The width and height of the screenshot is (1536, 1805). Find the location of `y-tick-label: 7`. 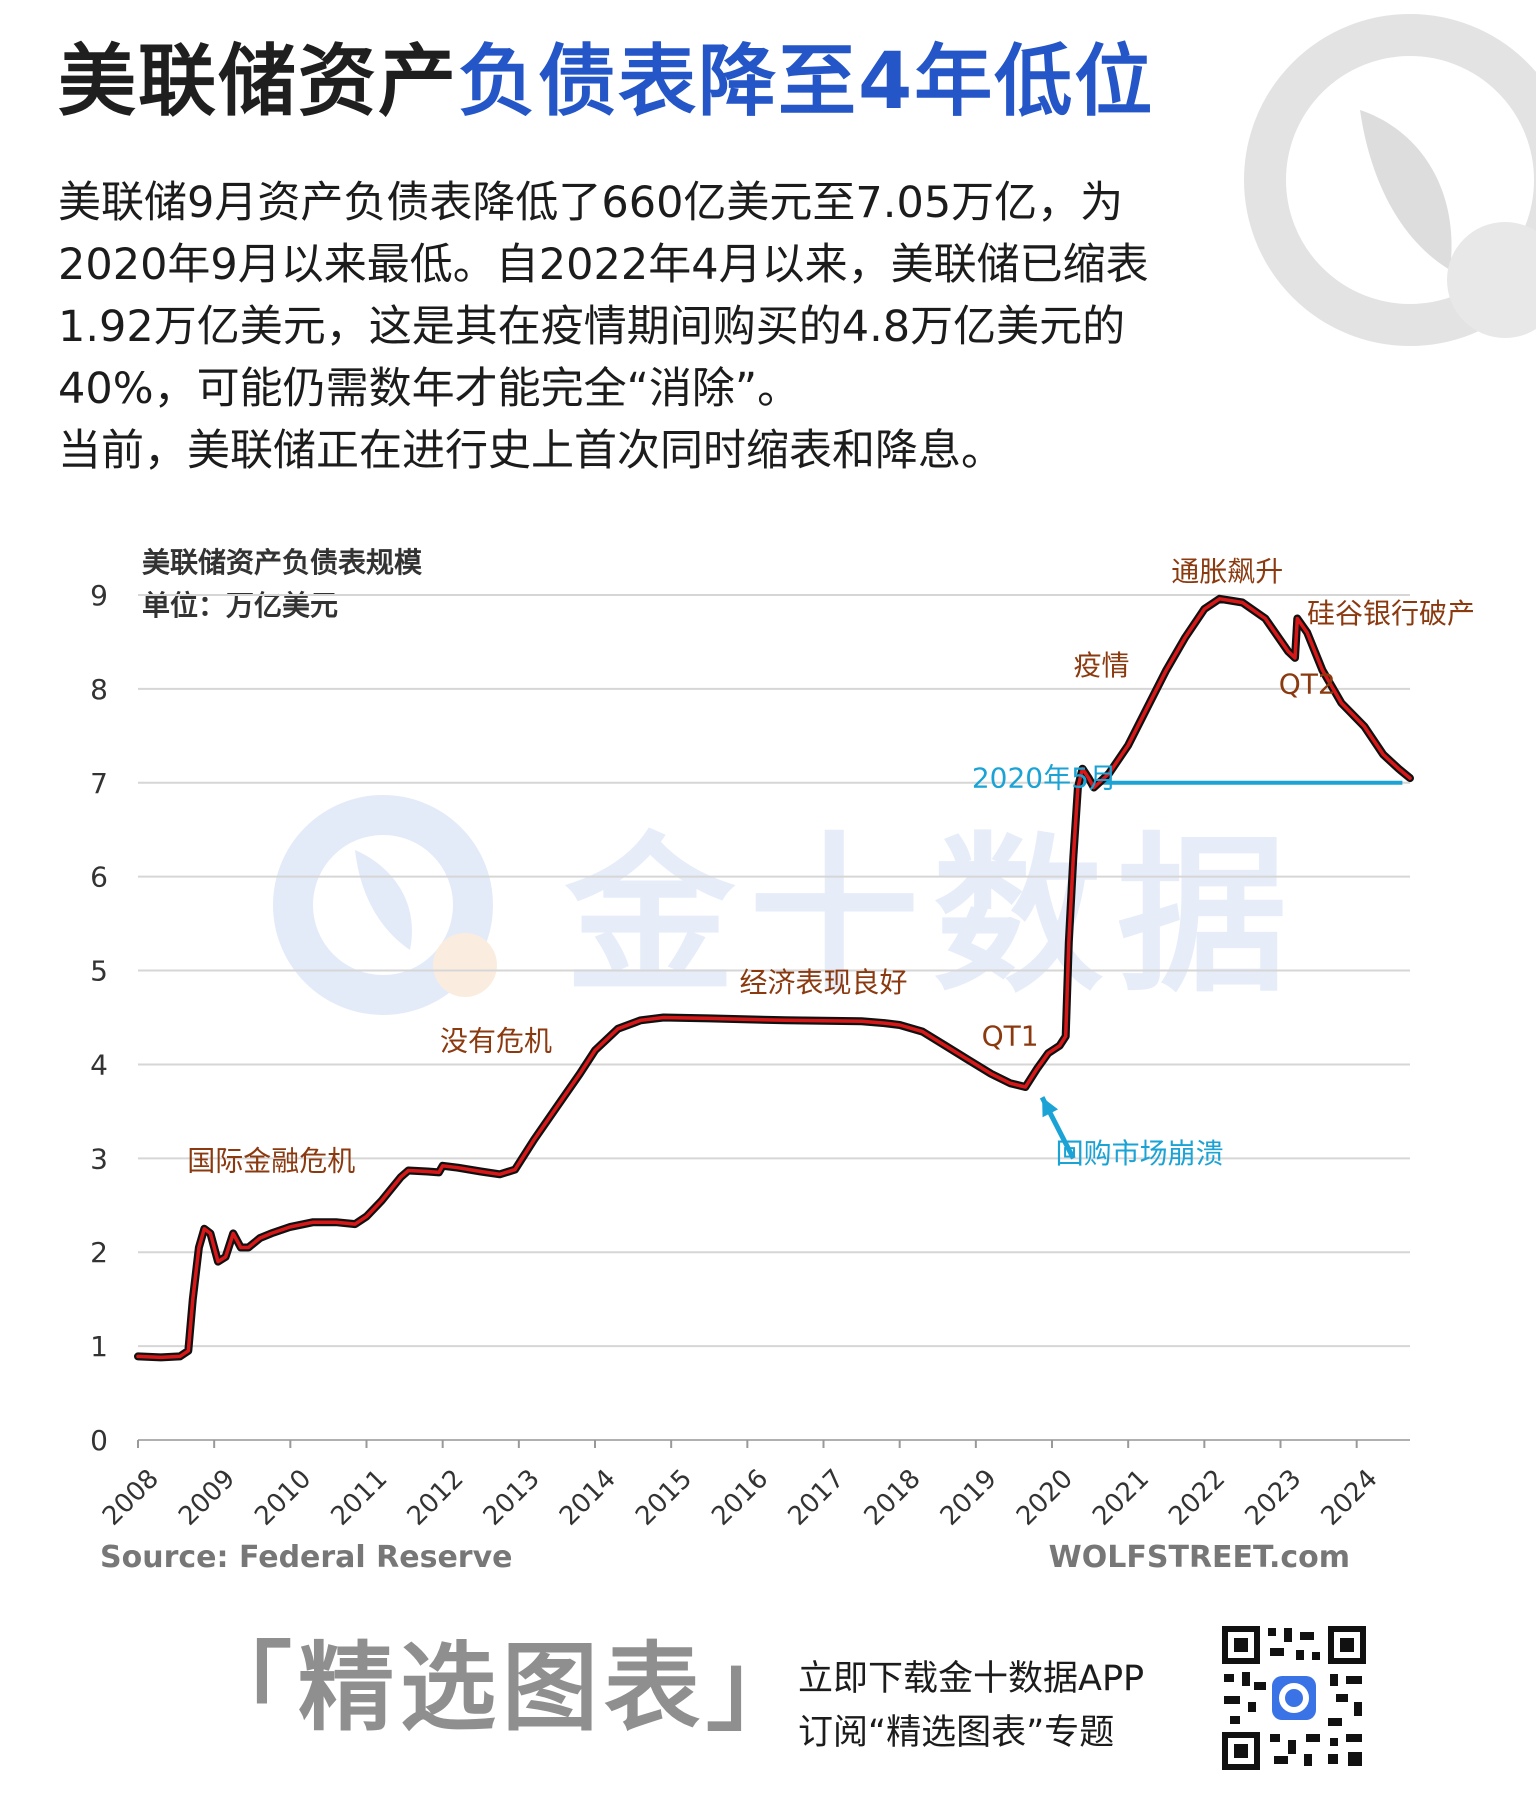

y-tick-label: 7 is located at coordinates (99, 783).